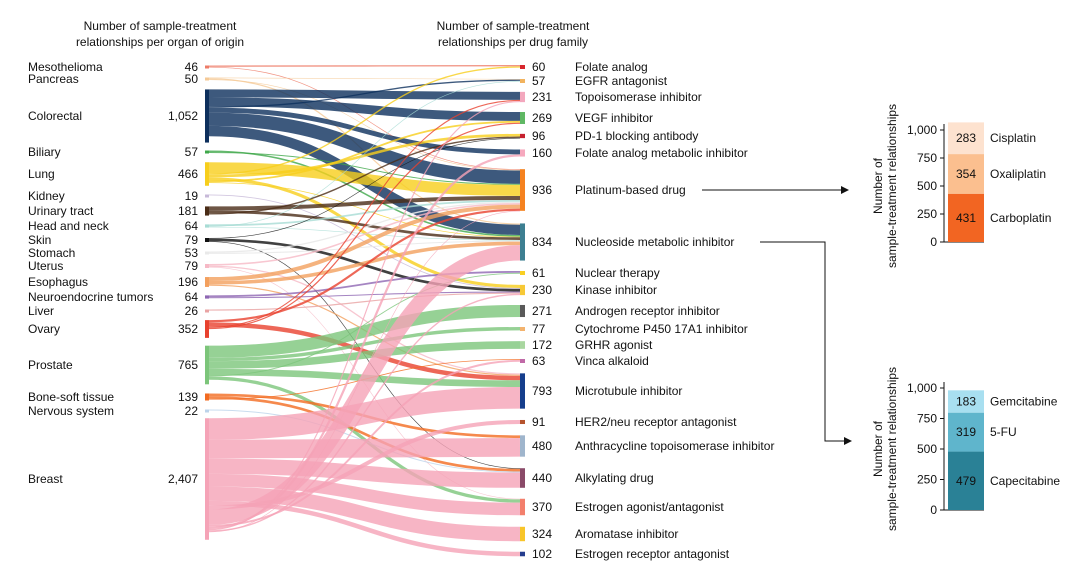 This screenshot has height=575, width=1080. Describe the element at coordinates (542, 118) in the screenshot. I see `drug-value-vegf-inhibitor: 269` at that location.